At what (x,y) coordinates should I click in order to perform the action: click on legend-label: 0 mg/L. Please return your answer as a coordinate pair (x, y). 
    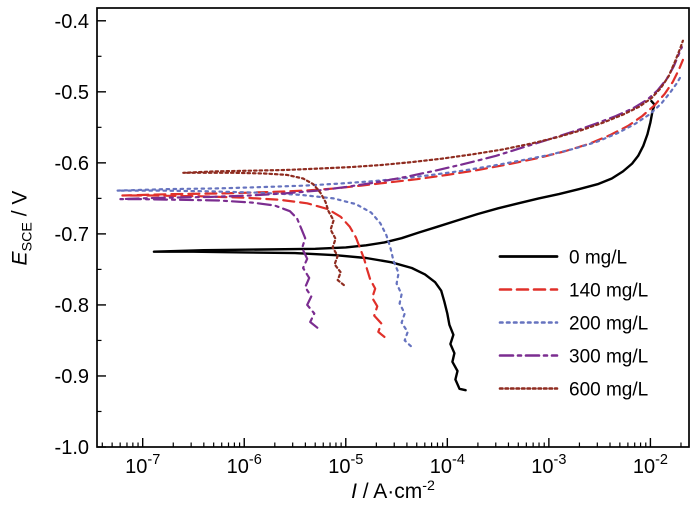
    Looking at the image, I should click on (598, 258).